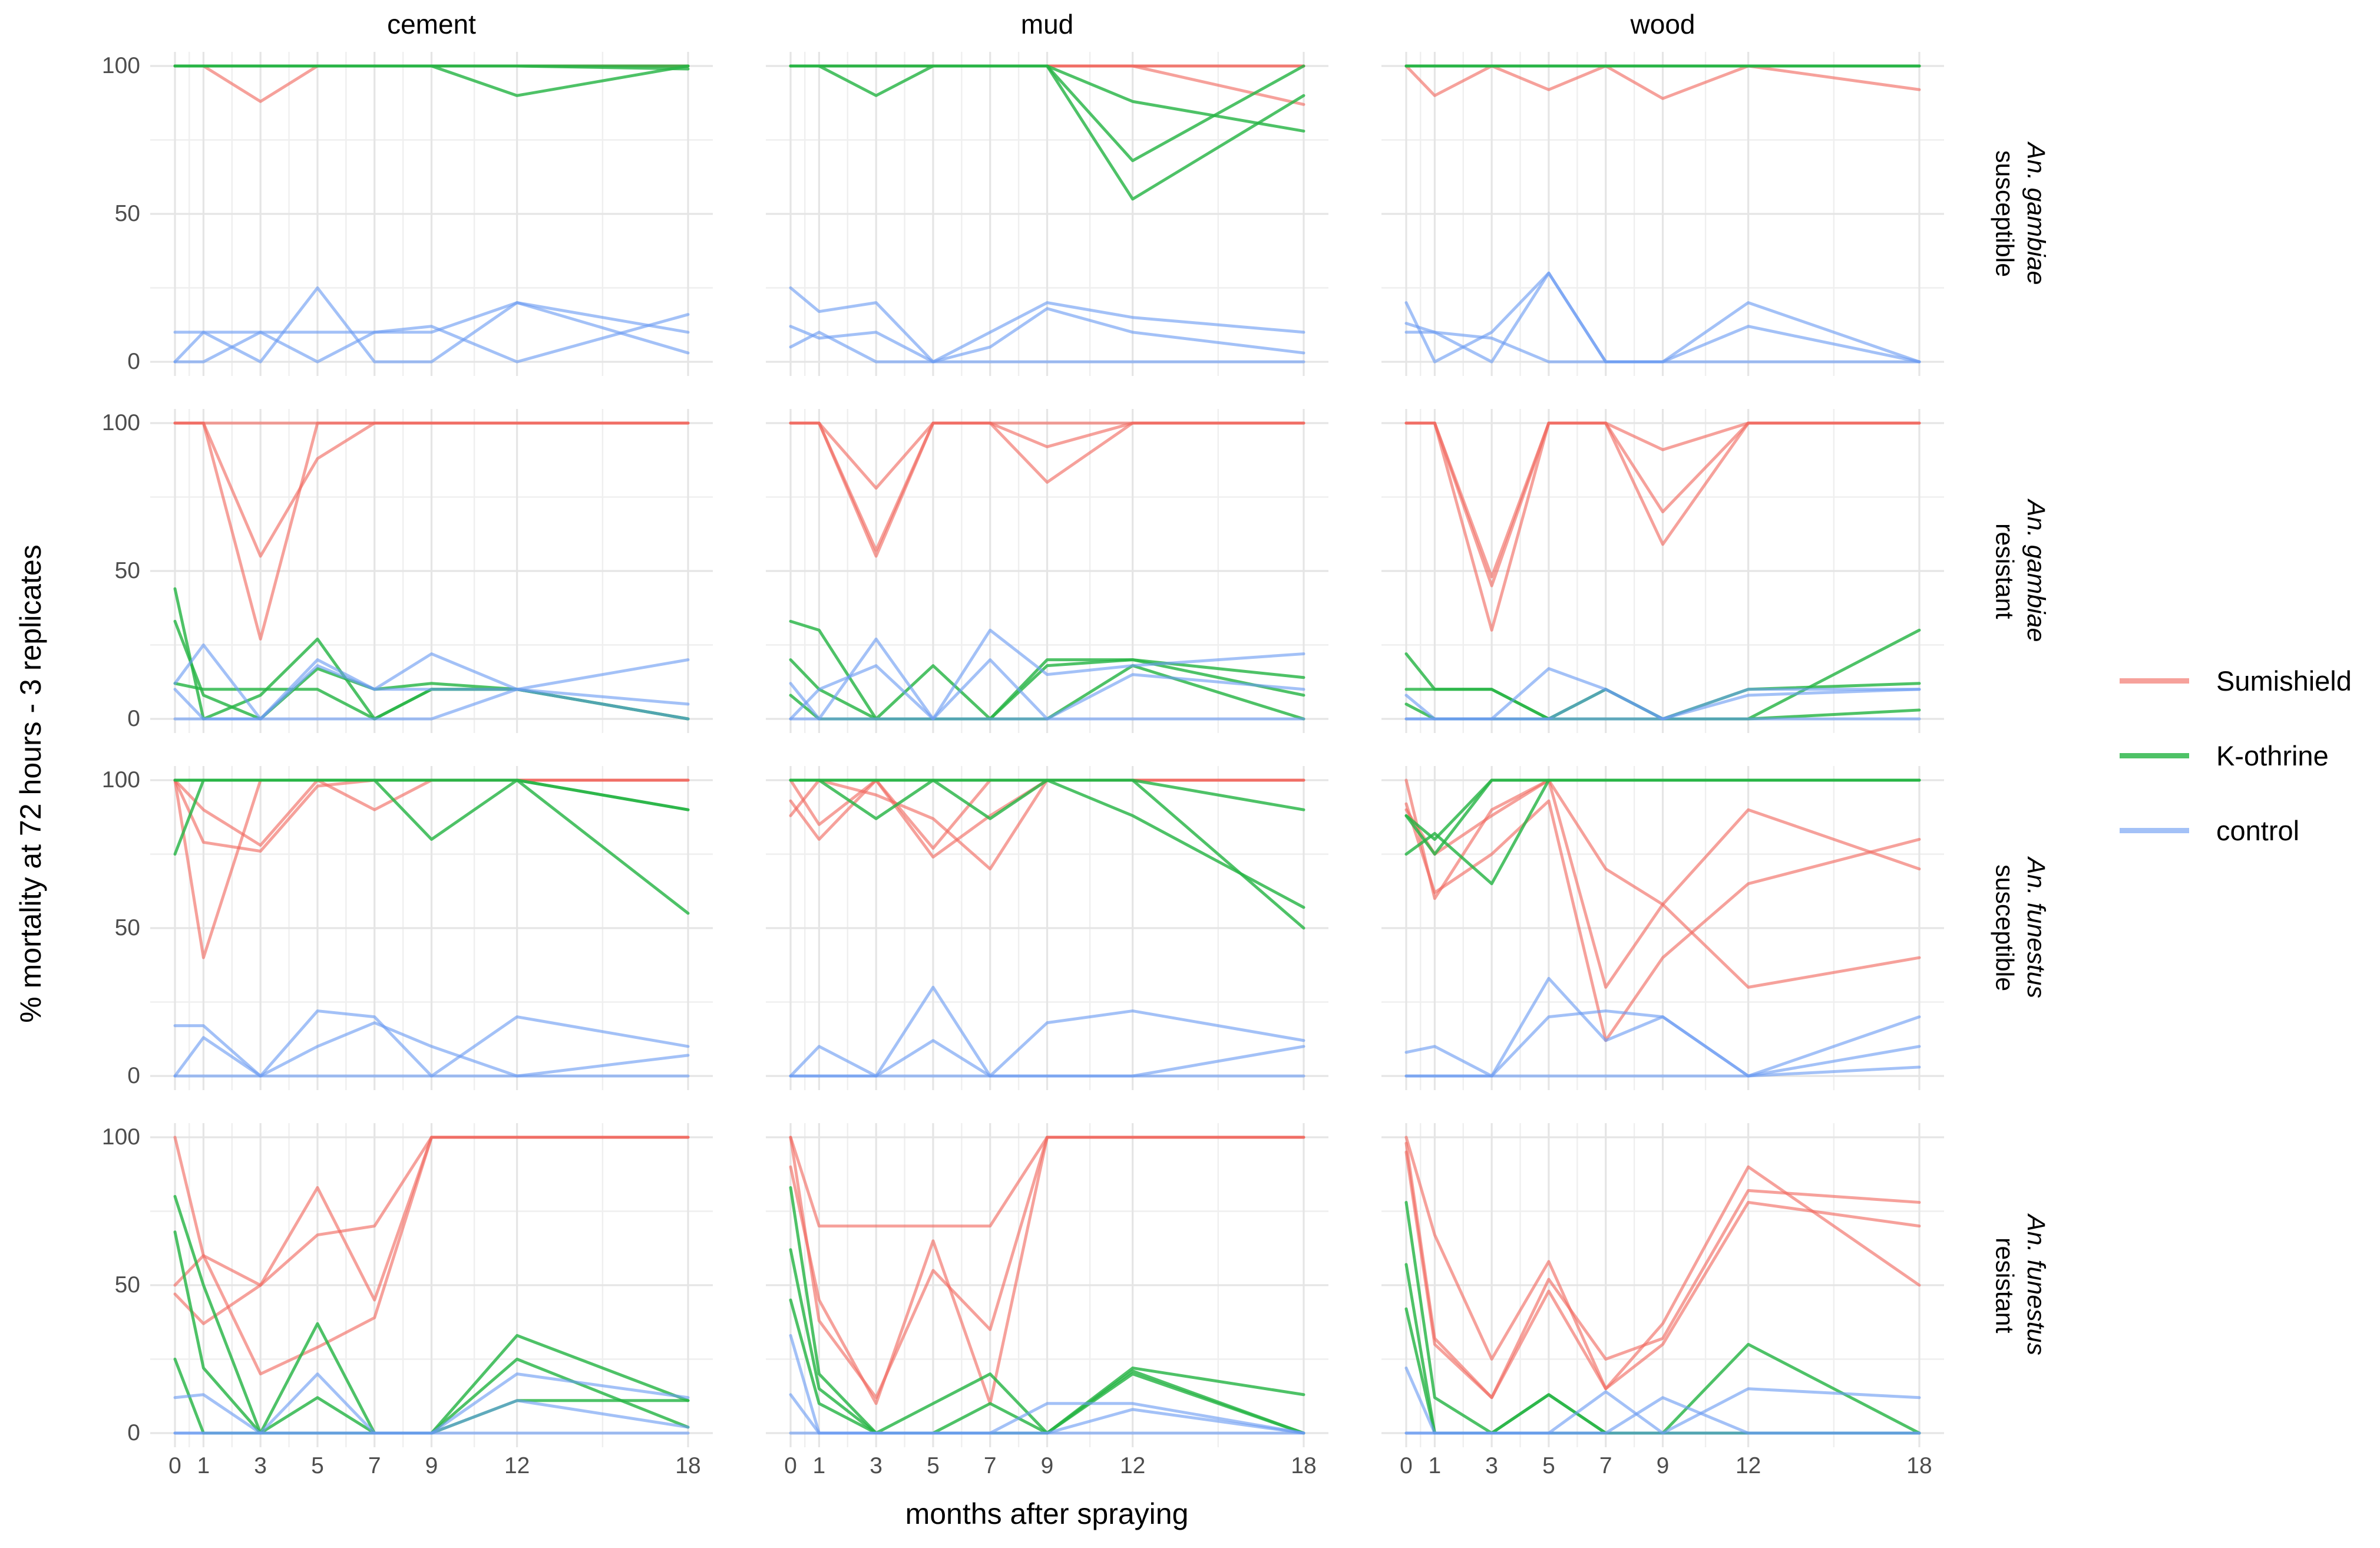  I want to click on panel-gambiae-resistant-mud, so click(1047, 571).